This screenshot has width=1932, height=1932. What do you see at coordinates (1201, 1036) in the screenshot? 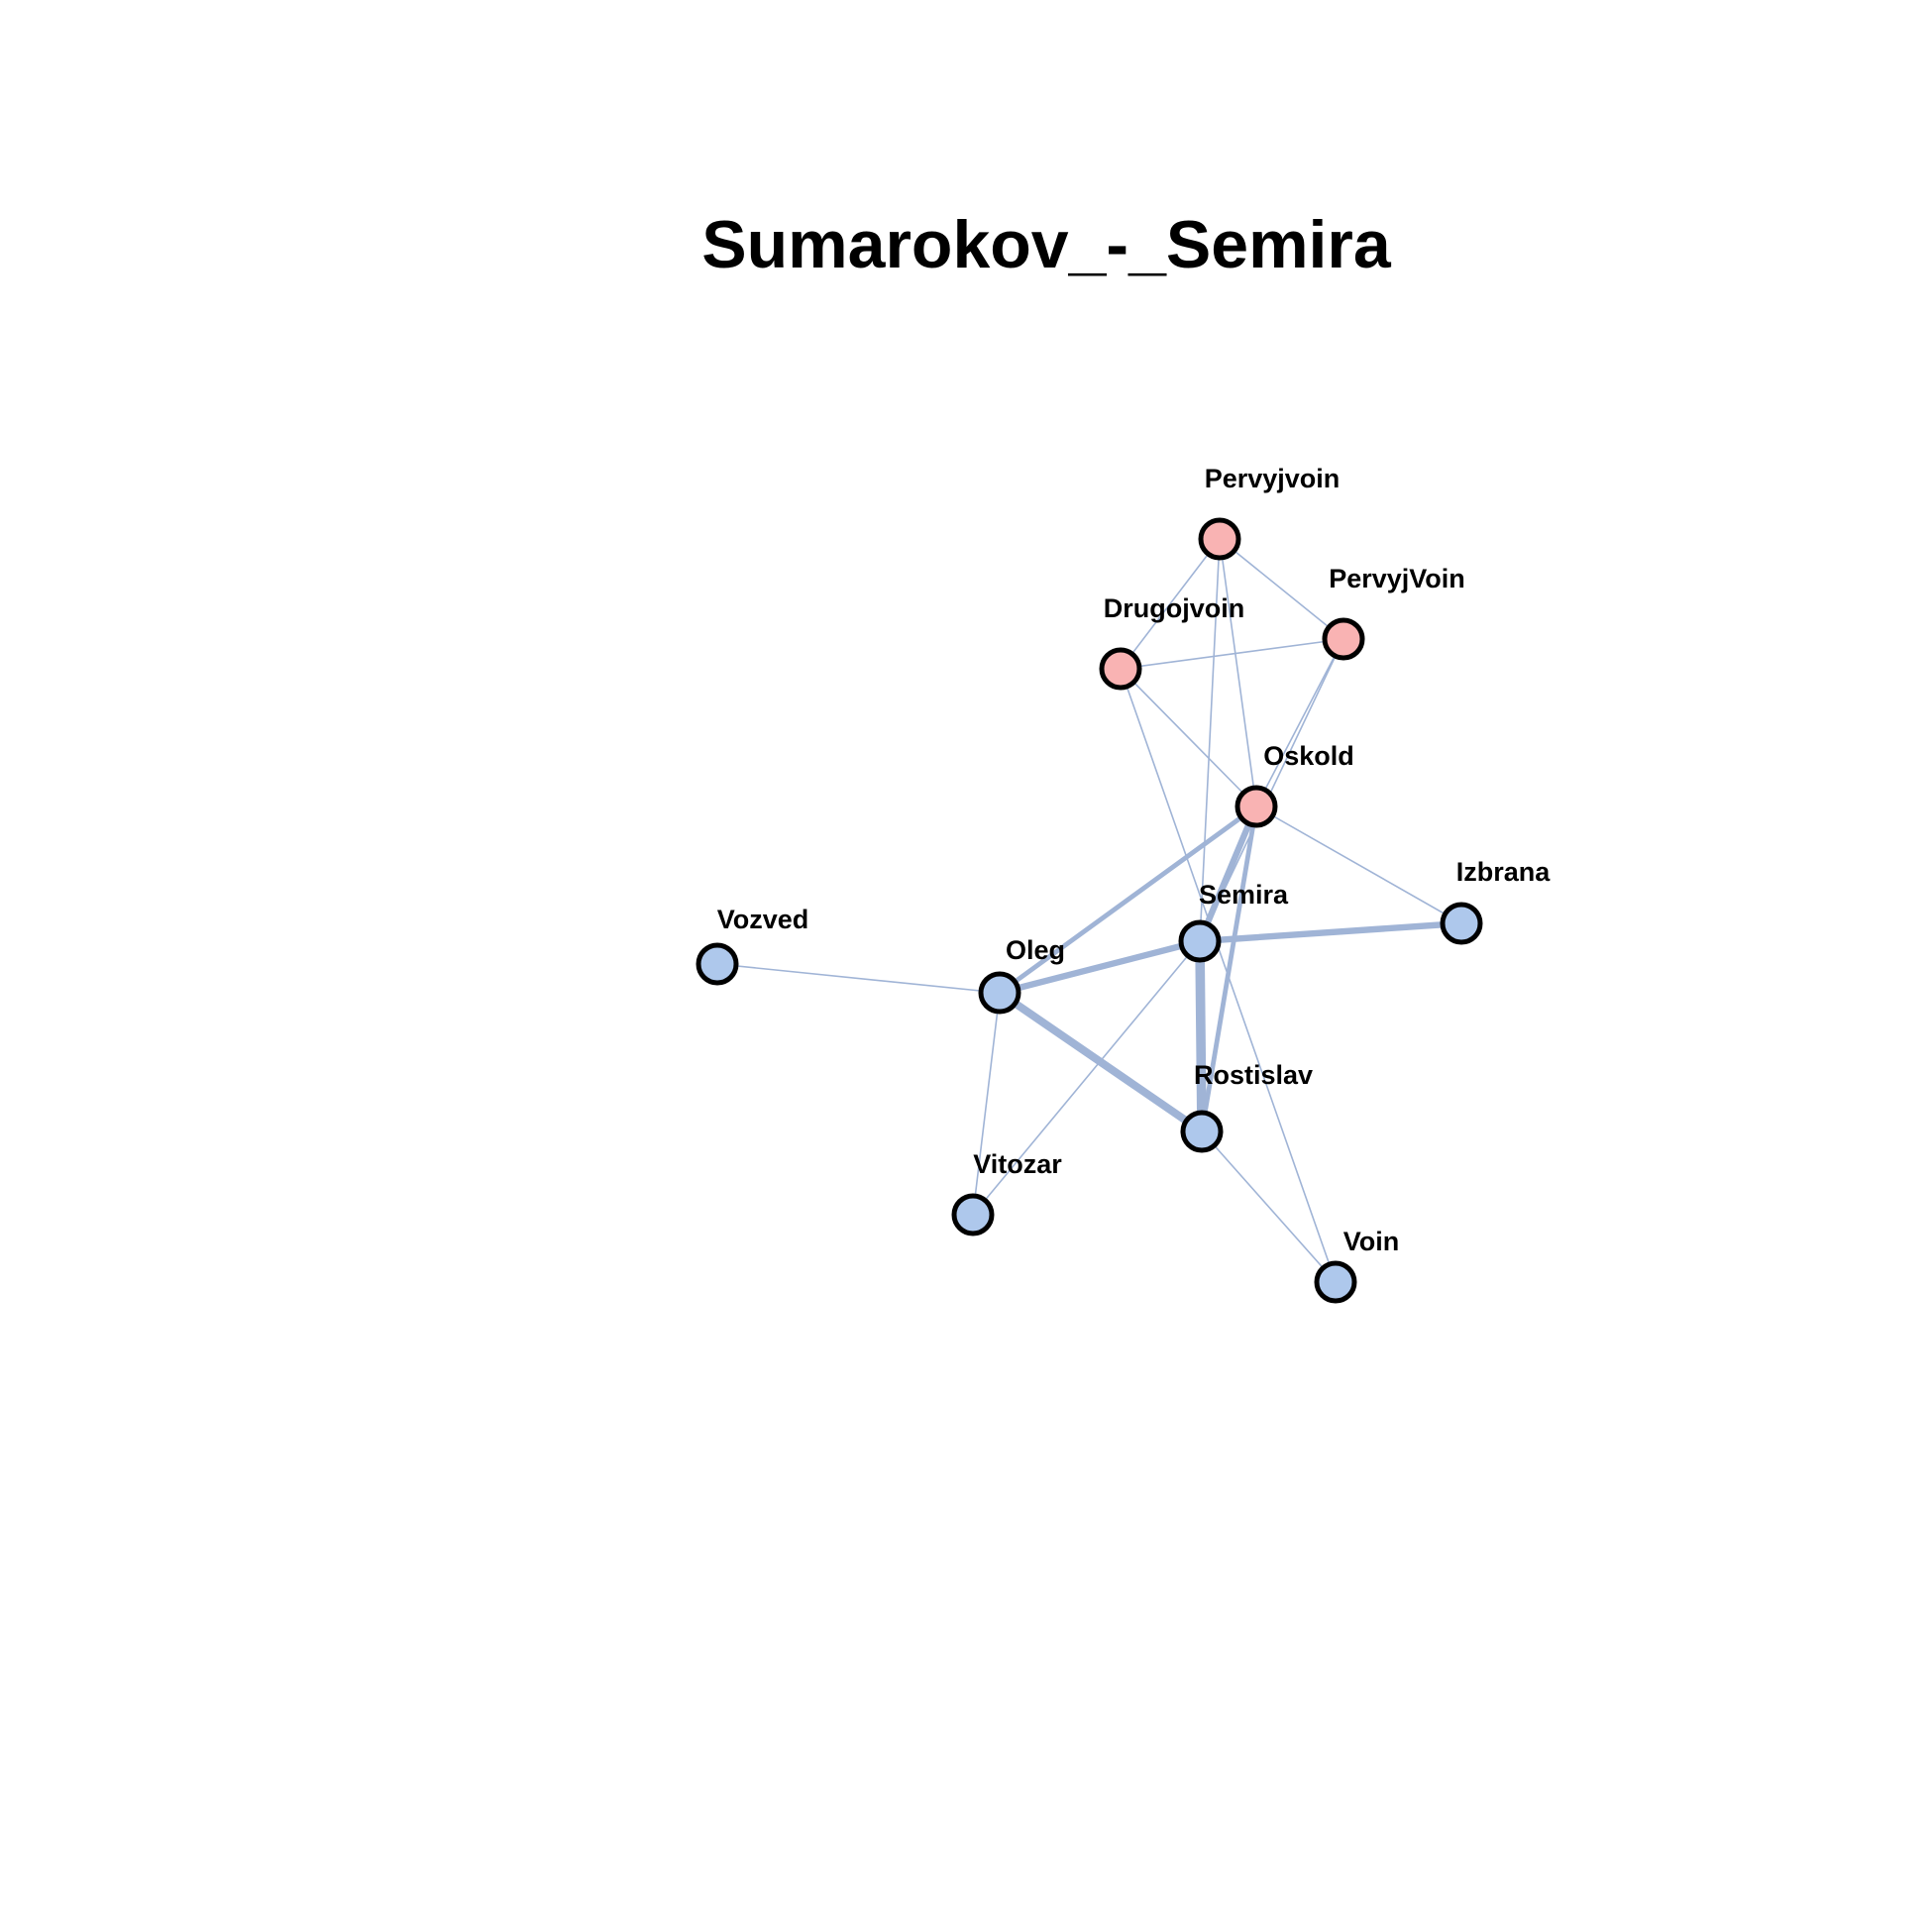
I see `edge-semira-rostislav` at bounding box center [1201, 1036].